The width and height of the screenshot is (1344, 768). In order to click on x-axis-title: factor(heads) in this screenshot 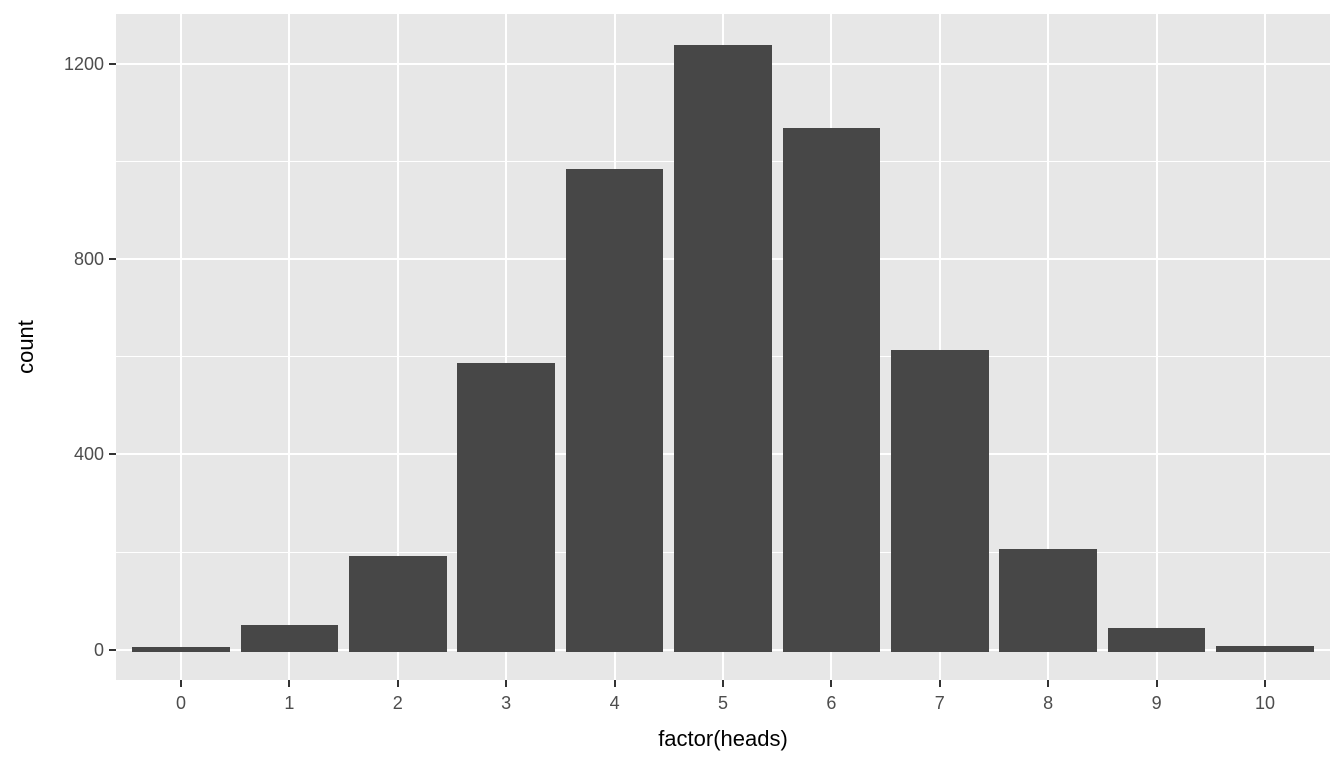, I will do `click(723, 738)`.